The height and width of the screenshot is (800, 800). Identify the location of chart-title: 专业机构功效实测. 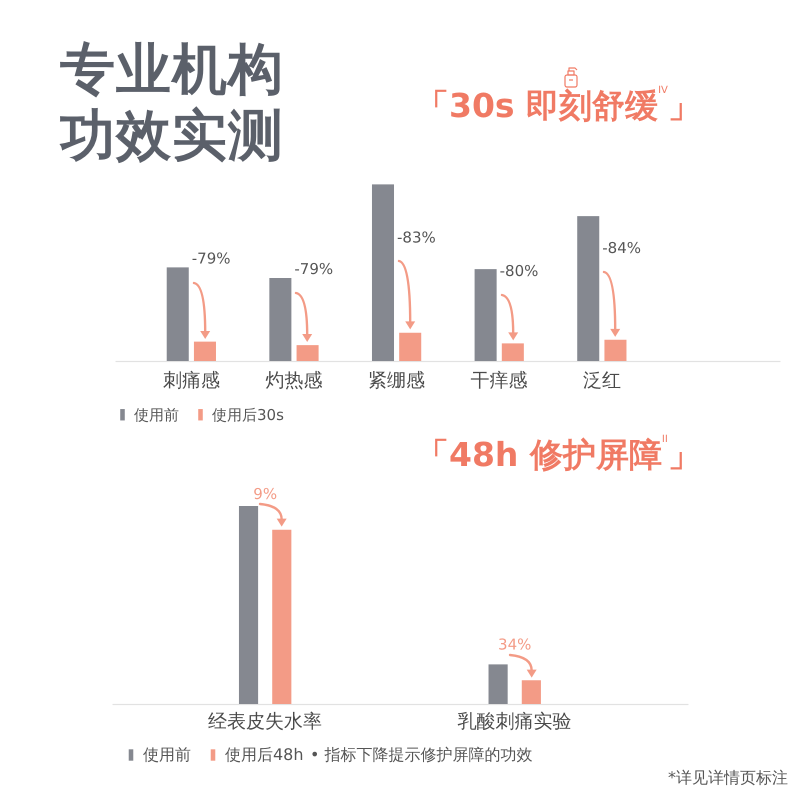
(172, 102).